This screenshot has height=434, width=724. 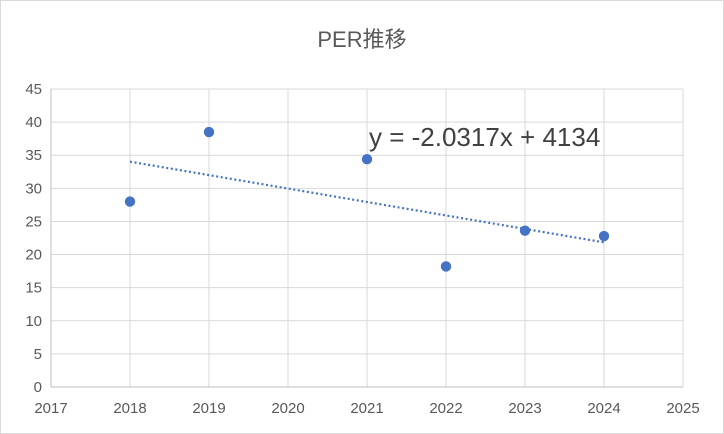 I want to click on chart-title: PER推移, so click(x=361, y=39).